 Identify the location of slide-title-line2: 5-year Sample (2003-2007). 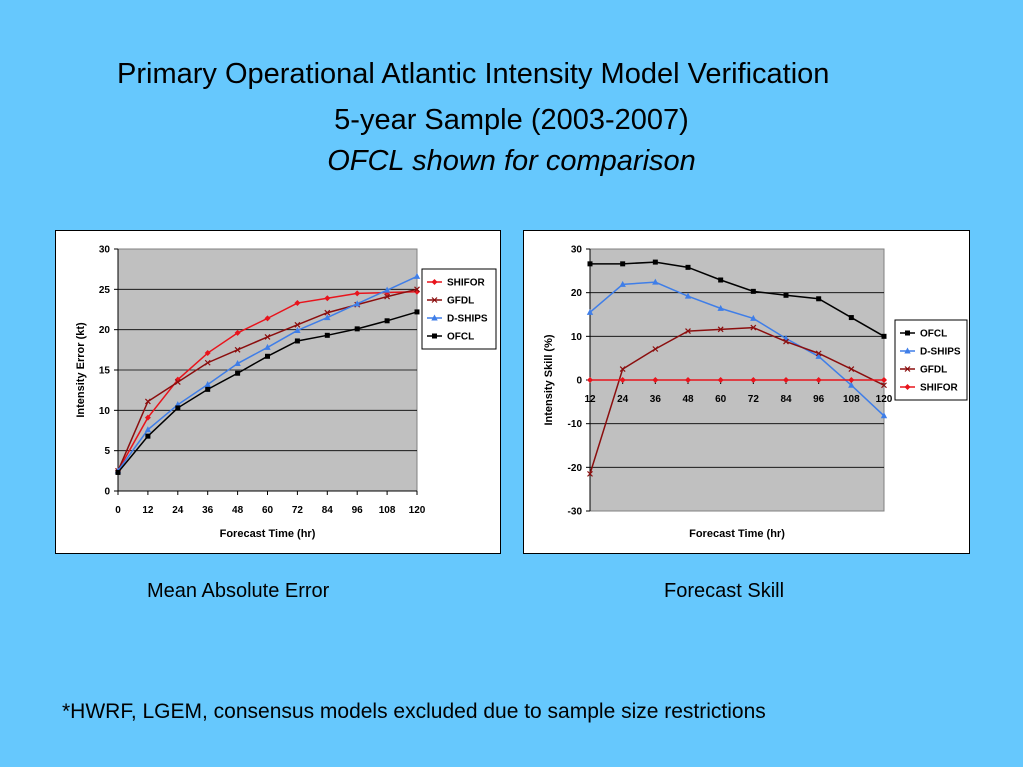
(511, 120).